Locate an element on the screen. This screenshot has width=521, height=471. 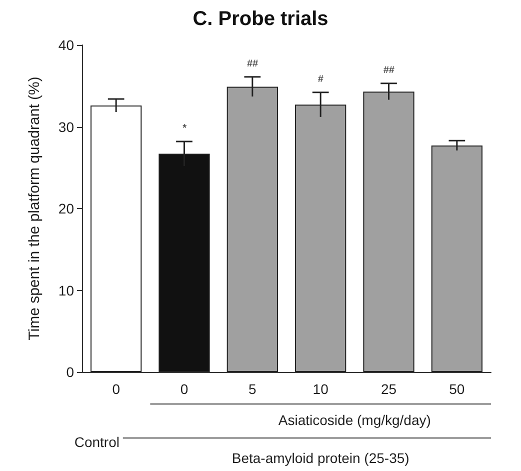
text: Control is located at coordinates (97, 442).